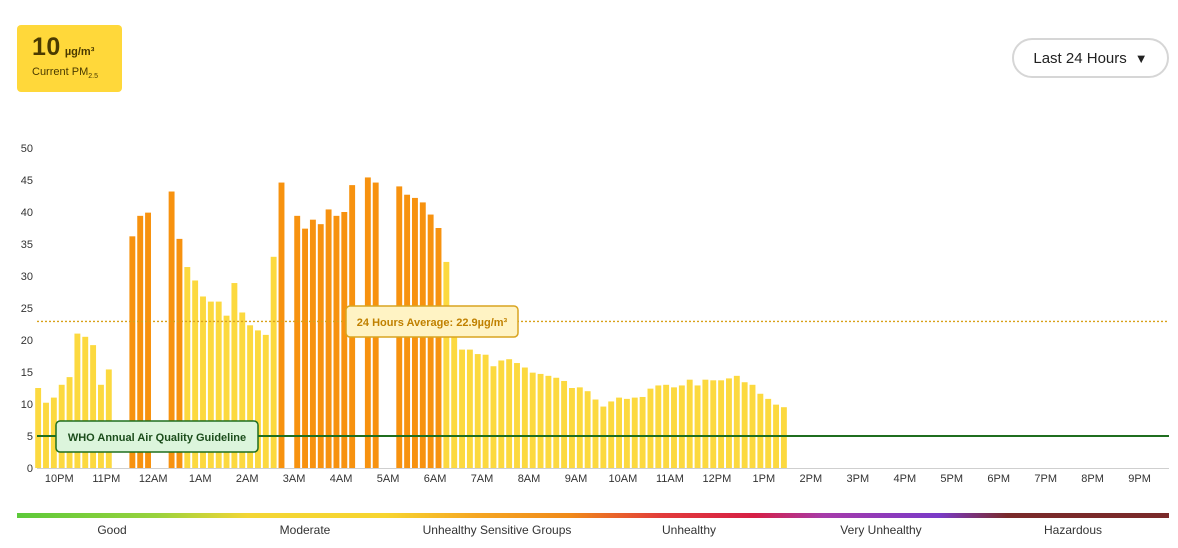  Describe the element at coordinates (27, 309) in the screenshot. I see `y-tick-label: 25` at that location.